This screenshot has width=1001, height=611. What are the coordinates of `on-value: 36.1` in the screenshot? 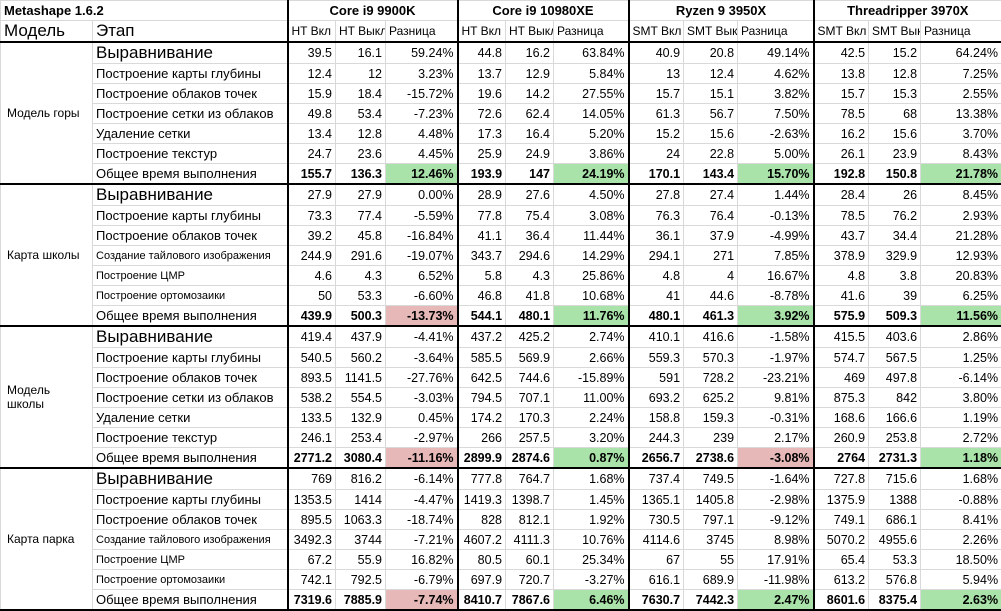 It's located at (656, 236).